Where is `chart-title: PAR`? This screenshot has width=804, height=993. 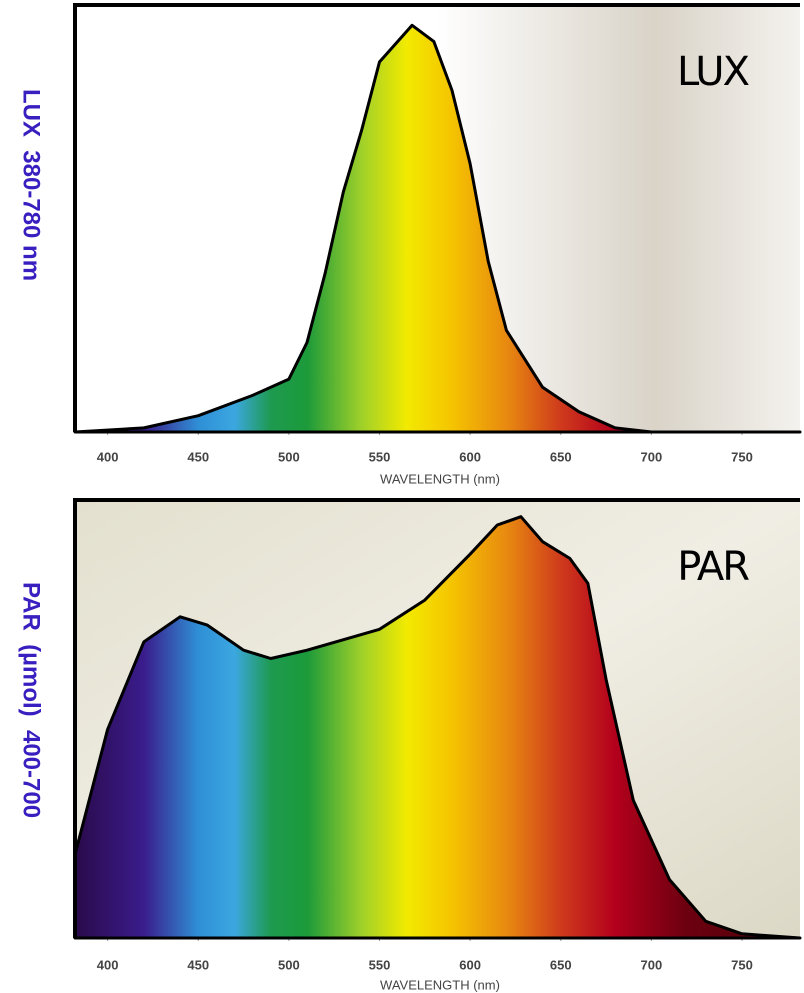
chart-title: PAR is located at coordinates (713, 567).